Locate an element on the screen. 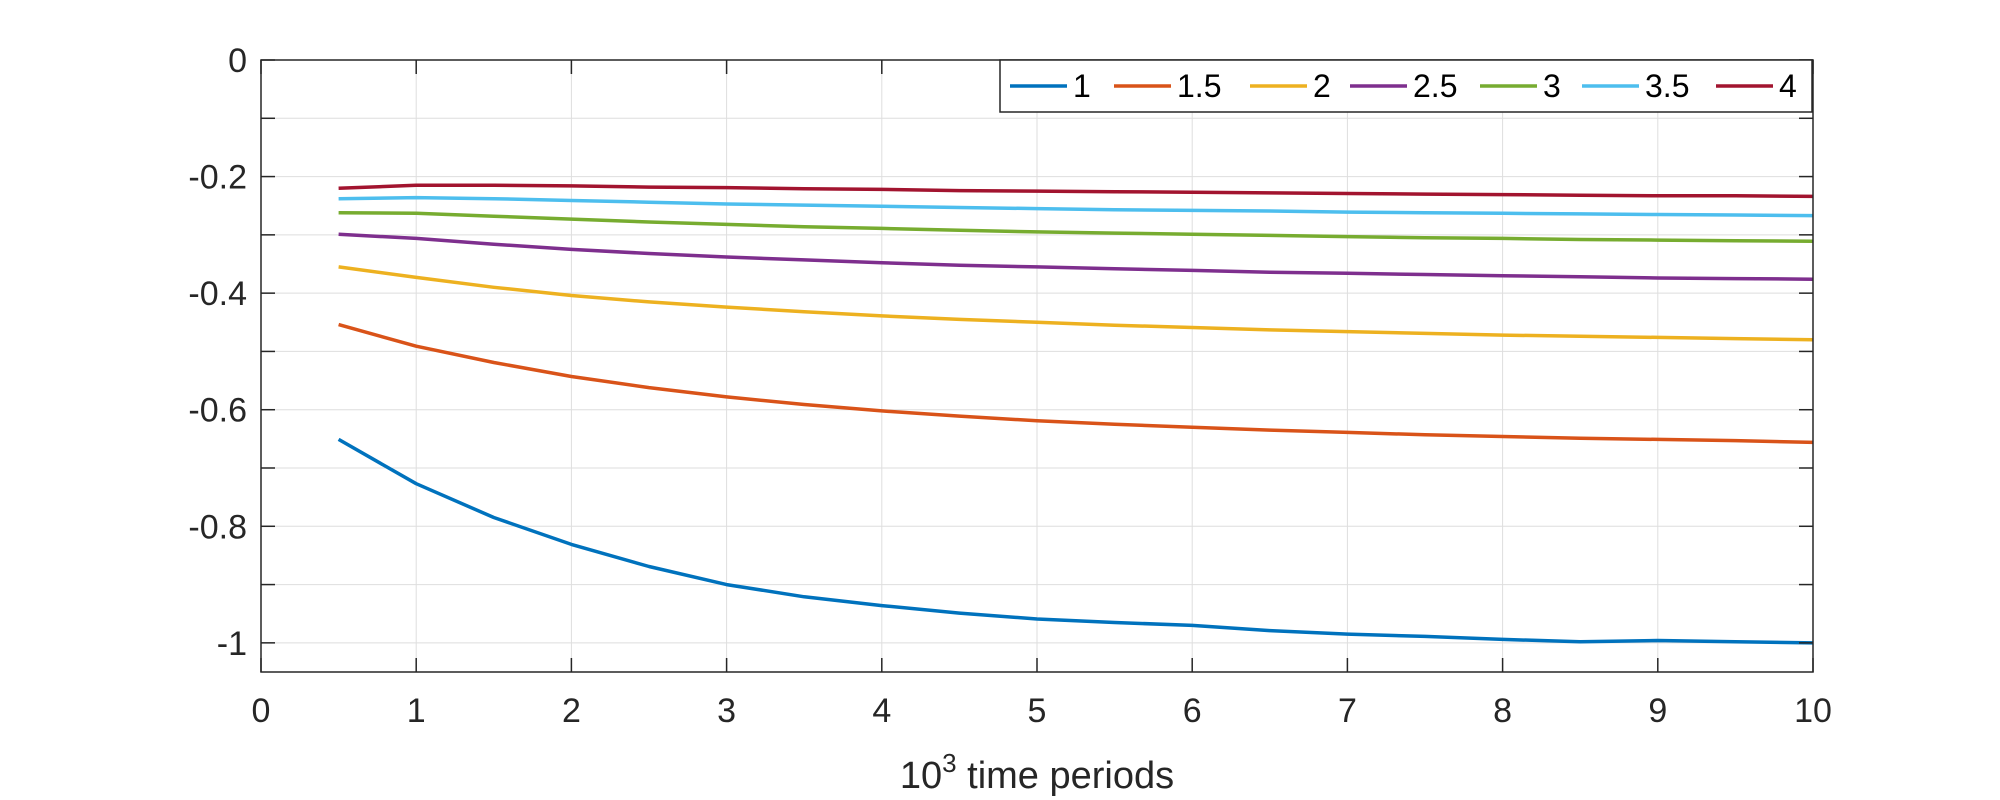  legend-label-2: 2 is located at coordinates (1322, 86).